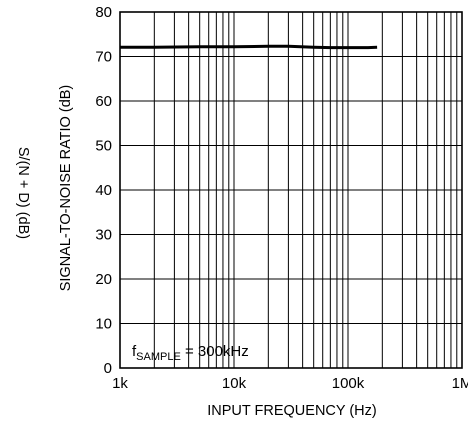  I want to click on y-tick-labels: 0 10 20 30 40 50 60 70 80, so click(103, 190).